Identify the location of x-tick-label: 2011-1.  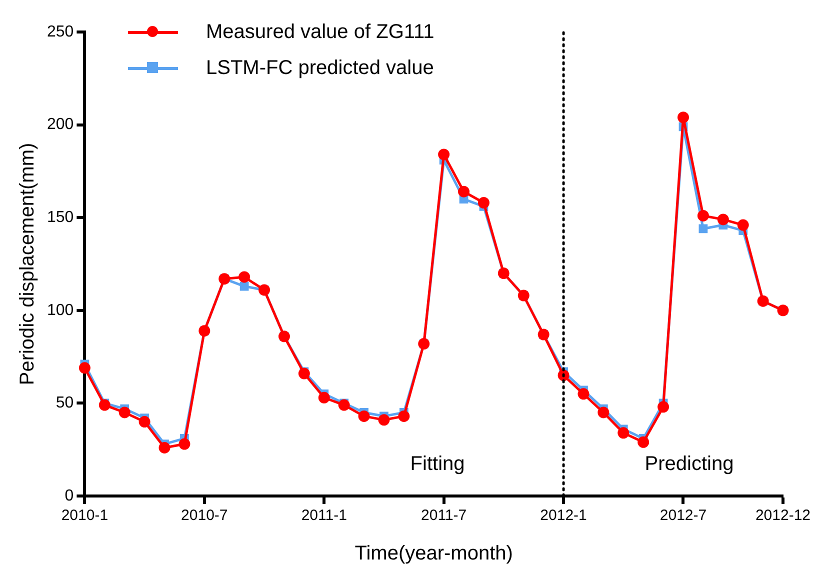
(324, 515).